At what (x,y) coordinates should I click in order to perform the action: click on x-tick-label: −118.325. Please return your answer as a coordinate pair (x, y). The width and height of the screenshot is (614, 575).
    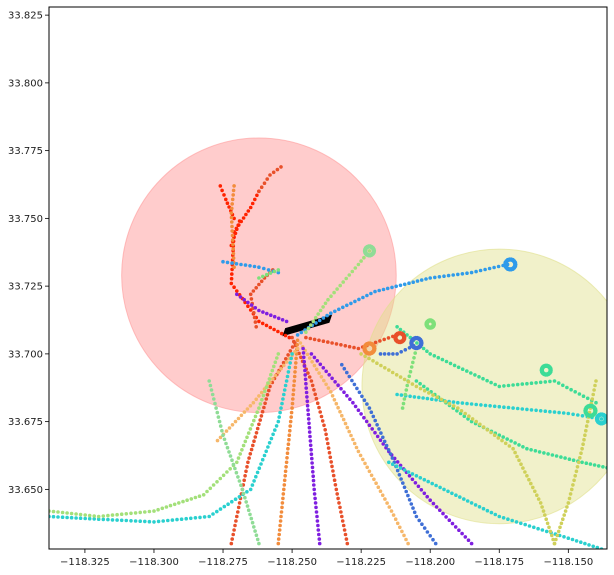
    Looking at the image, I should click on (85, 562).